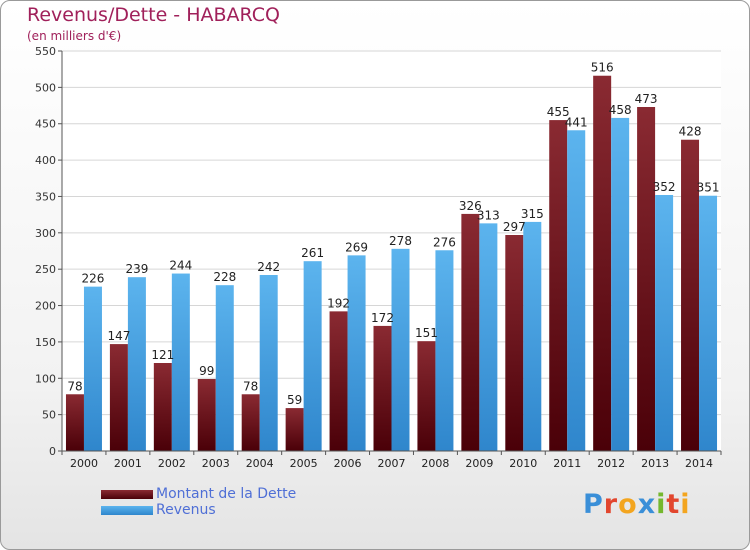  What do you see at coordinates (84, 463) in the screenshot?
I see `x-tick-label: 2000` at bounding box center [84, 463].